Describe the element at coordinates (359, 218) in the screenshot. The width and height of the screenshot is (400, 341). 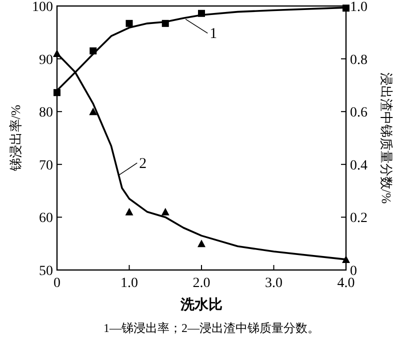
I see `y2-tick-label: 0.2` at that location.